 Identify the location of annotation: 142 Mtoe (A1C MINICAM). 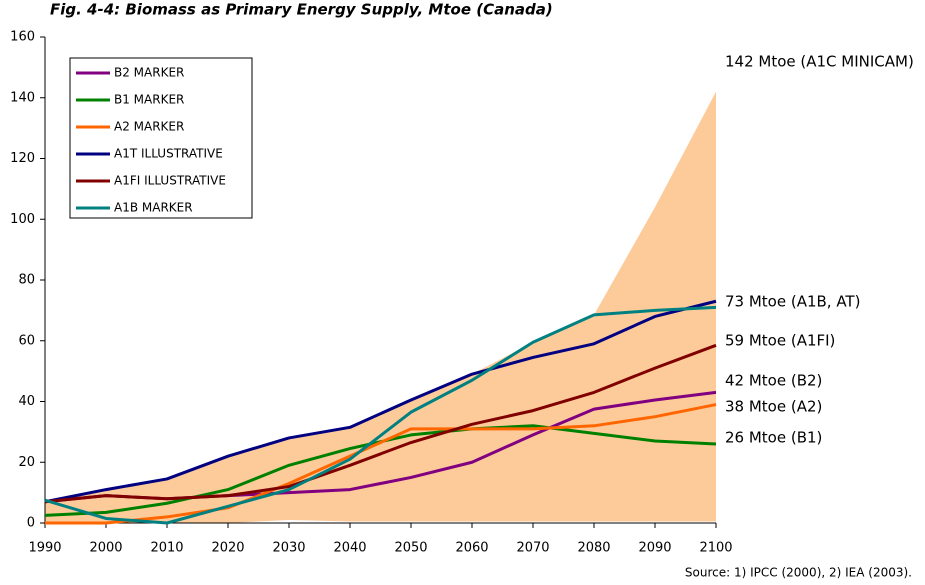
(819, 62).